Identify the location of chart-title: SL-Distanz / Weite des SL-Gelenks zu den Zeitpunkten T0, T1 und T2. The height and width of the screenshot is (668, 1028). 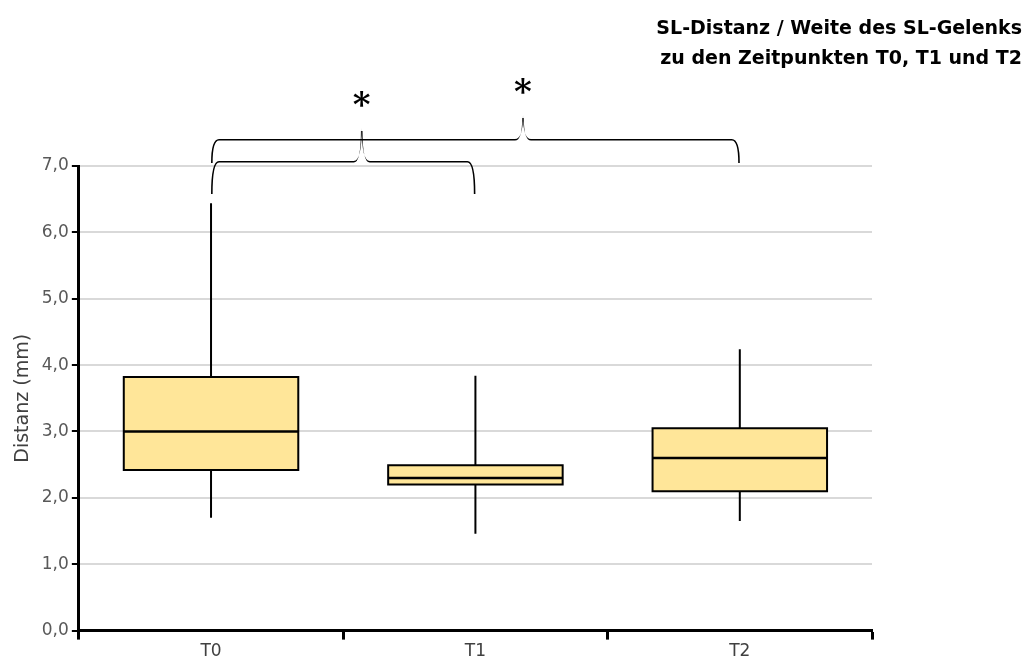
(838, 42).